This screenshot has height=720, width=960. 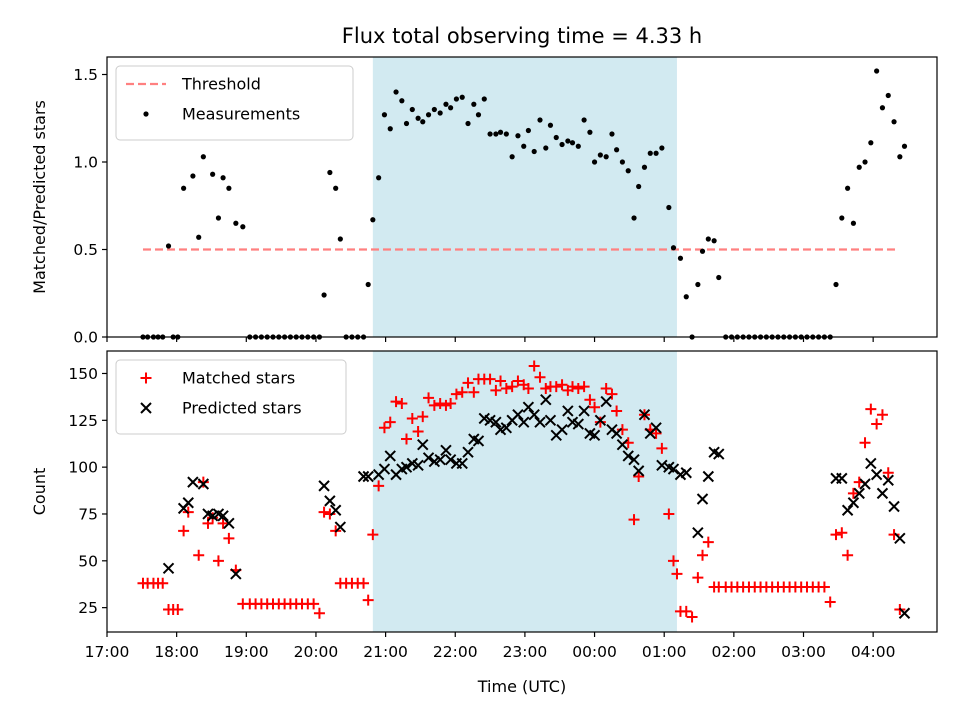 What do you see at coordinates (85, 338) in the screenshot?
I see `y-tick-label: 0.0` at bounding box center [85, 338].